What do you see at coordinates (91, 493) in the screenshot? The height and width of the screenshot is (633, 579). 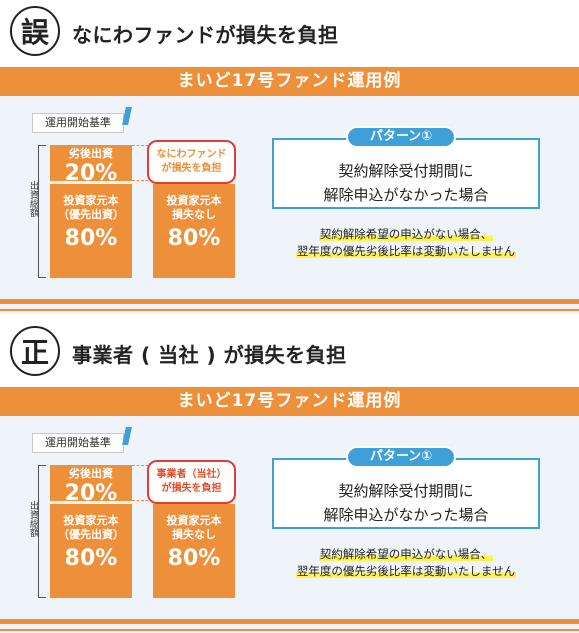 I see `correct-subordinate-percent: 20%` at bounding box center [91, 493].